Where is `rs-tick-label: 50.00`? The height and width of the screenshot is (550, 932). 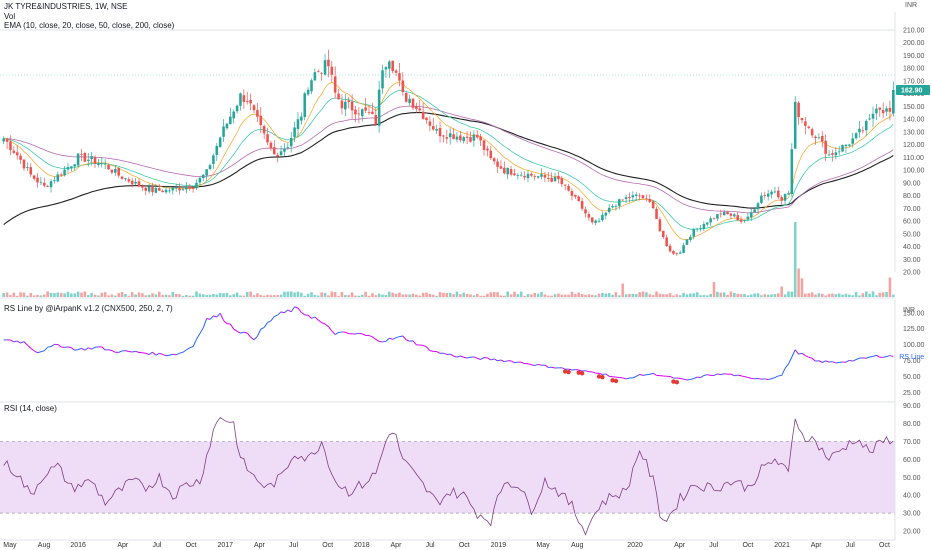
rs-tick-label: 50.00 is located at coordinates (912, 377).